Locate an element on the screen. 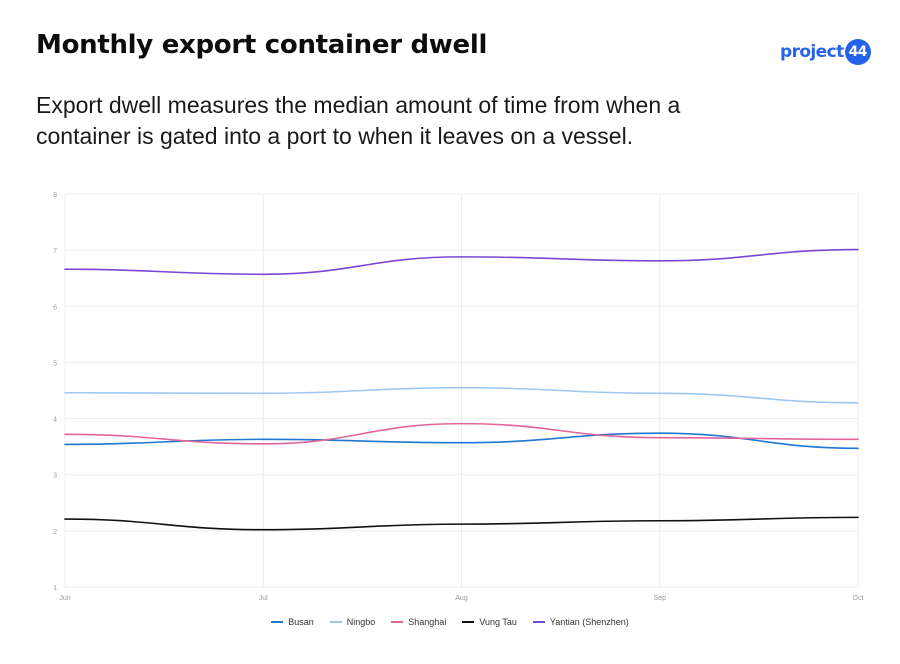  y-tick-label: 6 is located at coordinates (55, 307).